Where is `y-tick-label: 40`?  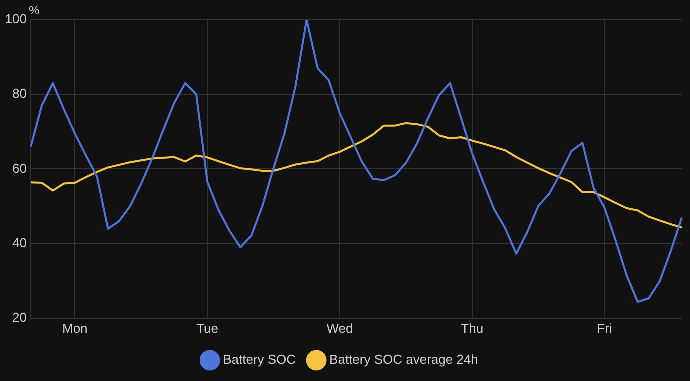
y-tick-label: 40 is located at coordinates (19, 242).